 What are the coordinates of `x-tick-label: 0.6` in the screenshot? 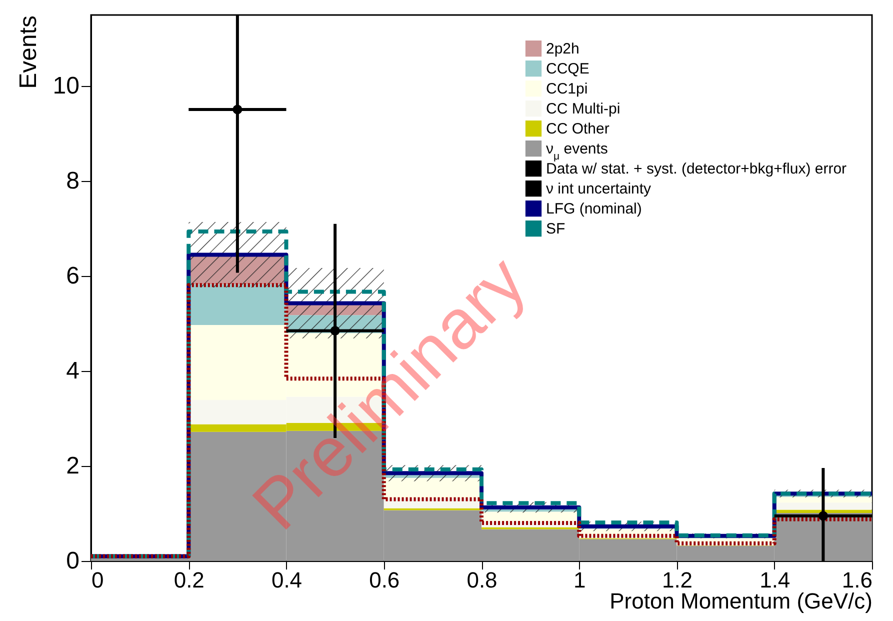 It's located at (384, 580).